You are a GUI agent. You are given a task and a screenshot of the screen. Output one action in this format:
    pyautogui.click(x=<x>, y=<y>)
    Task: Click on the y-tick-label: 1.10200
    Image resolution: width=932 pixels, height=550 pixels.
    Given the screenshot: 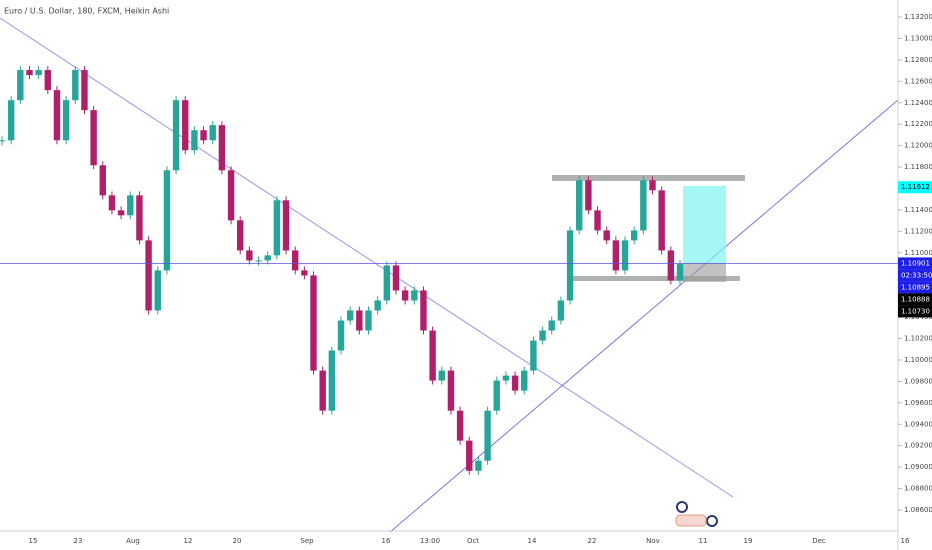 What is the action you would take?
    pyautogui.click(x=918, y=339)
    